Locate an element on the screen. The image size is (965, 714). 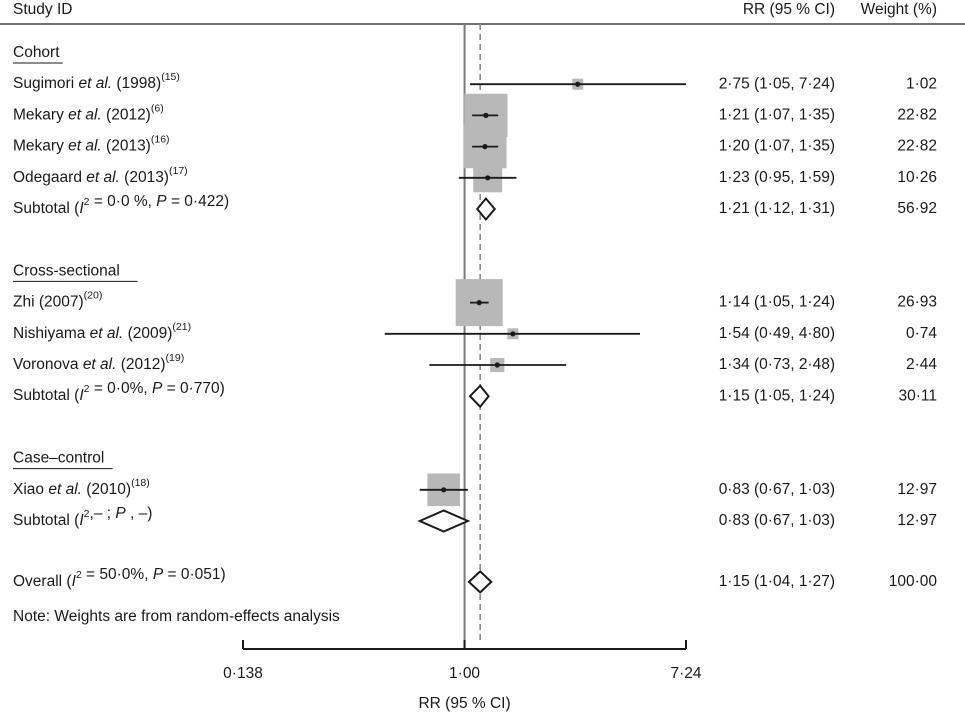
x-tick-label: 1·00 is located at coordinates (464, 673).